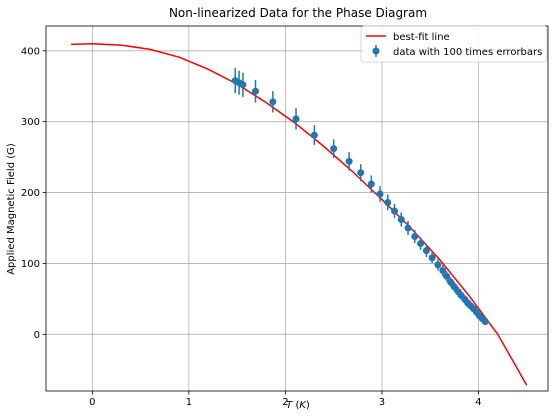 The image size is (556, 417). Describe the element at coordinates (11, 209) in the screenshot. I see `y-axis-title: Applied Magnetic Field (G)` at that location.